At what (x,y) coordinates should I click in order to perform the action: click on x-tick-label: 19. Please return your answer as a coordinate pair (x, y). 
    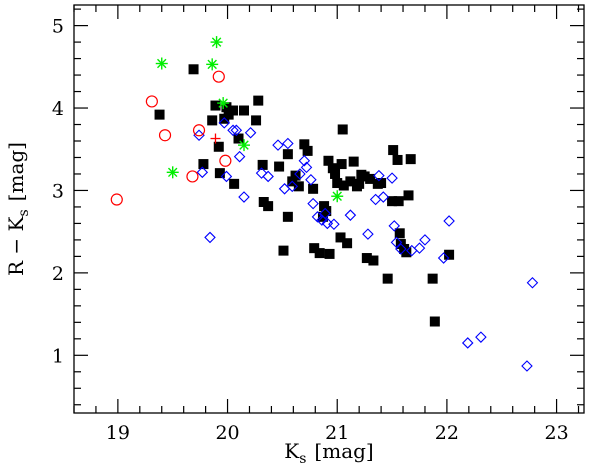
    Looking at the image, I should click on (118, 433).